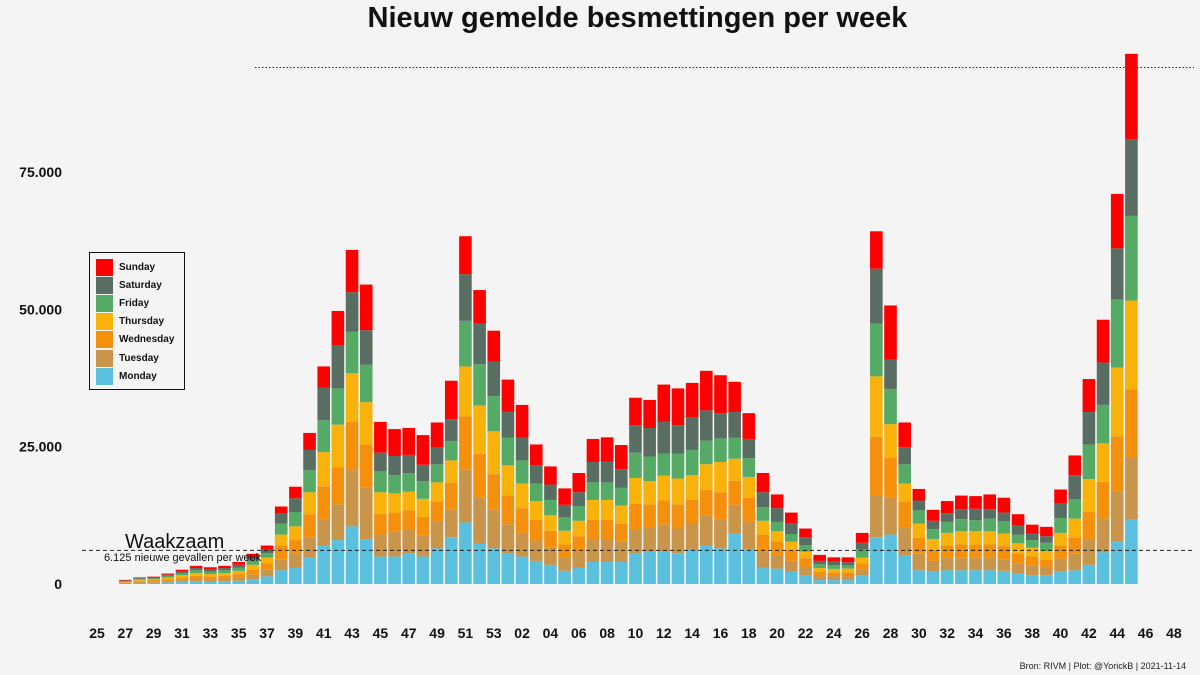  What do you see at coordinates (137, 285) in the screenshot?
I see `legend-item-saturday: Saturday` at bounding box center [137, 285].